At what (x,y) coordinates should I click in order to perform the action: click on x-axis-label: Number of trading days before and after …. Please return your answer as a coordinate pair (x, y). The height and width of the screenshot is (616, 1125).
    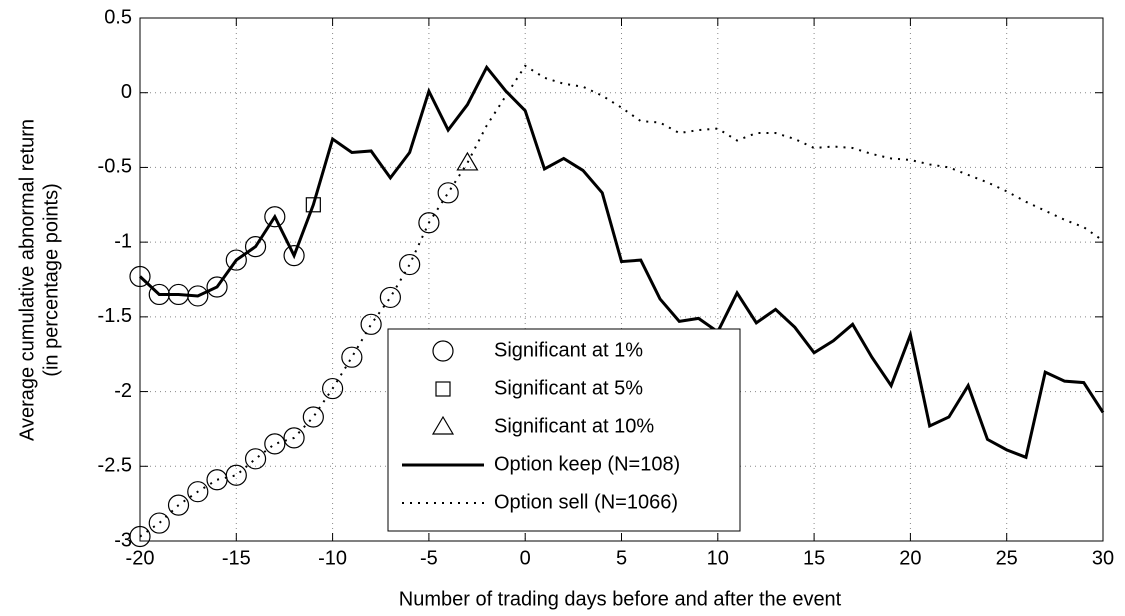
    Looking at the image, I should click on (620, 599).